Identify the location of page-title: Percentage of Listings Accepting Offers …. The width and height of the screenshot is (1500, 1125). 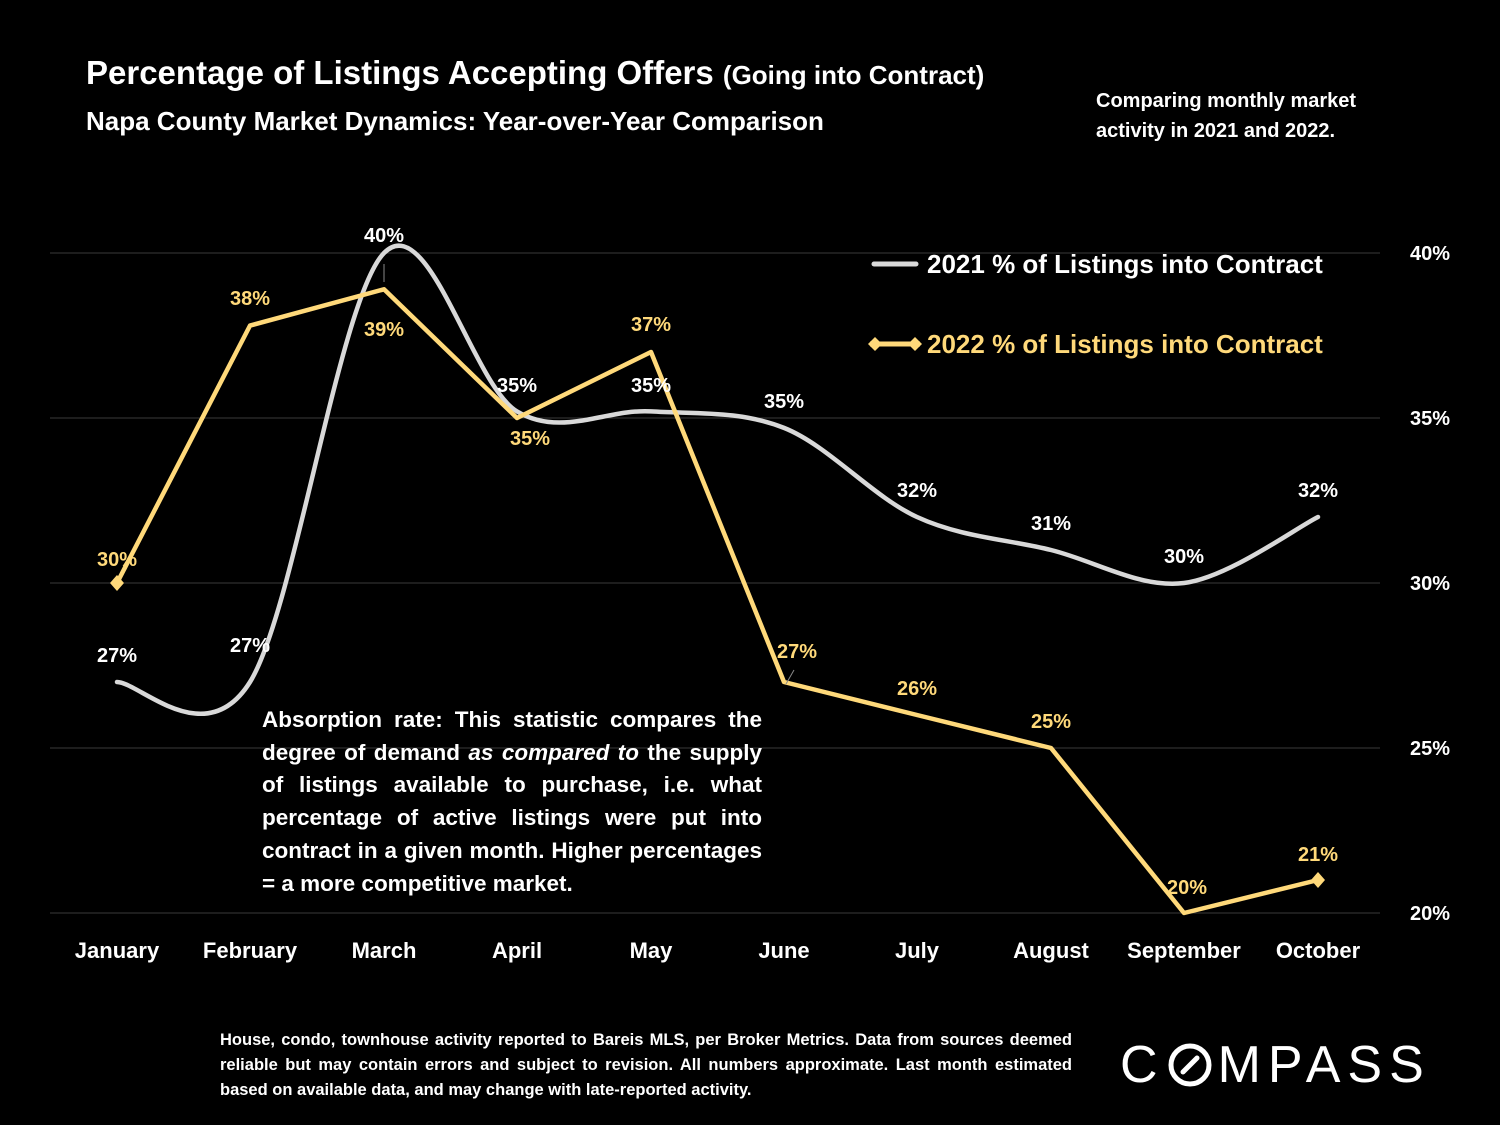
(535, 73).